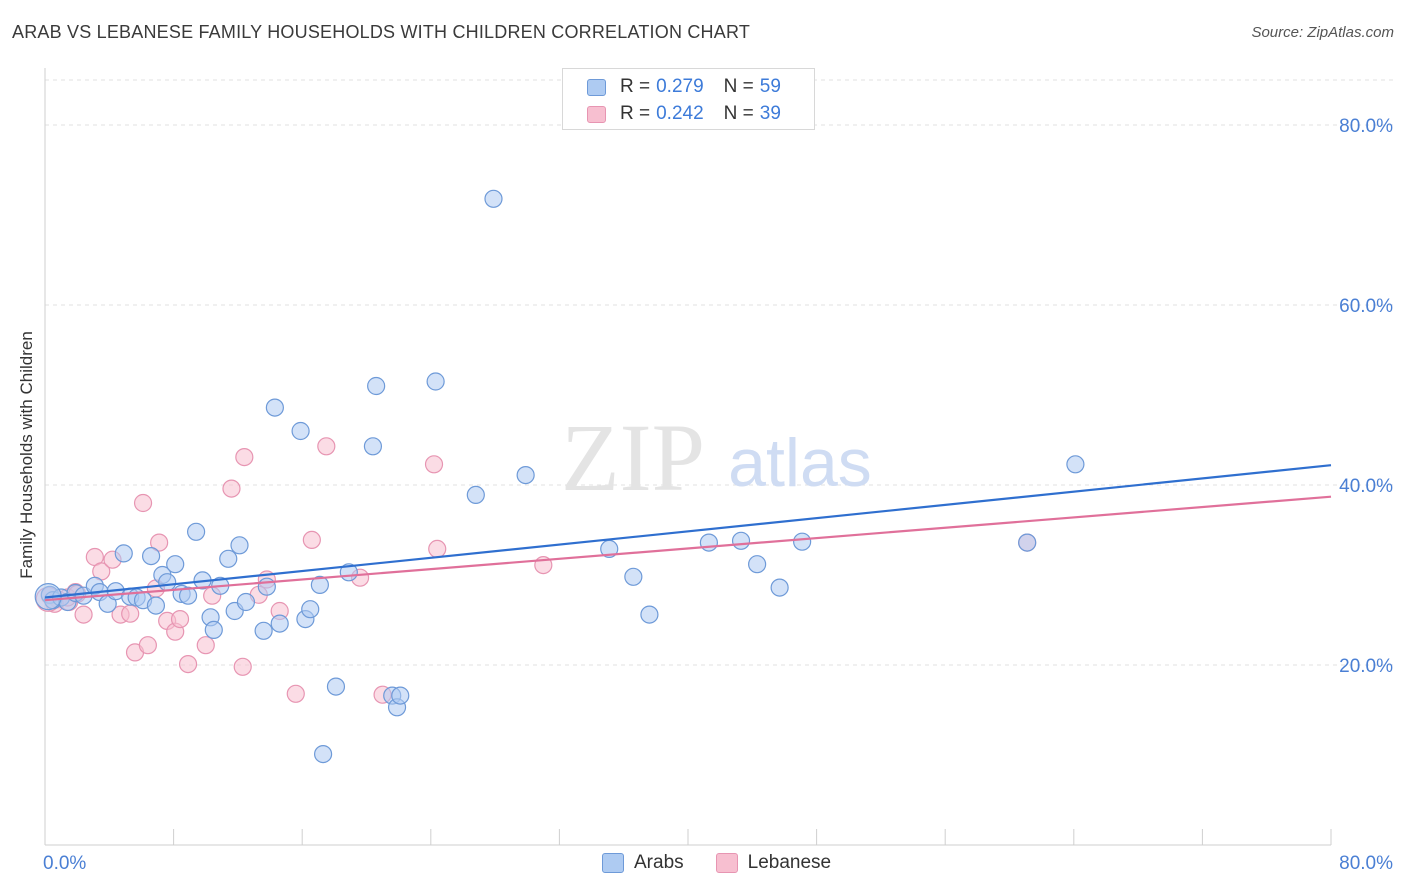 The height and width of the screenshot is (892, 1406). Describe the element at coordinates (633, 457) in the screenshot. I see `watermark-zip: ZIP` at that location.